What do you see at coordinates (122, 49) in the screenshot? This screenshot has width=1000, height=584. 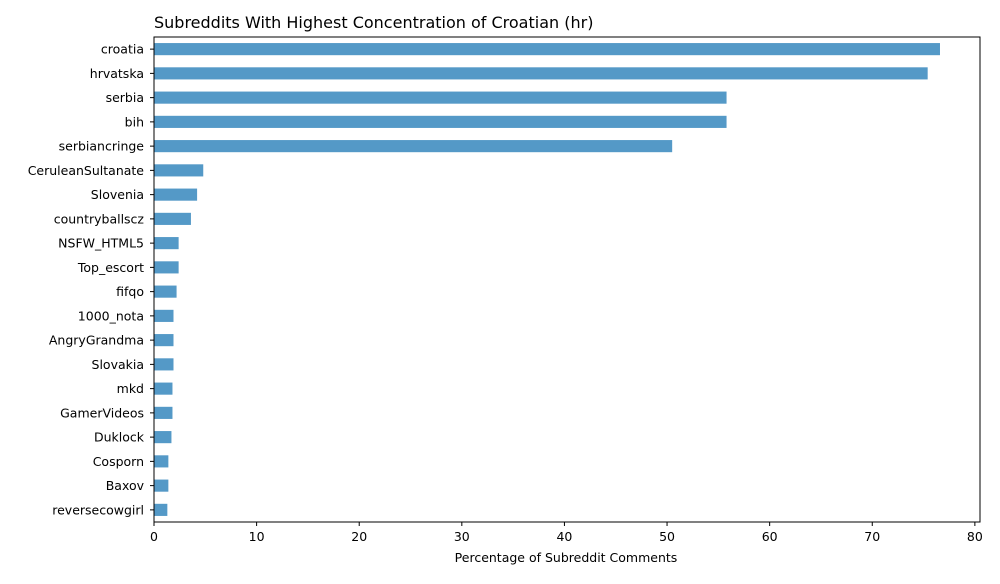 I see `y-tick-label: croatia` at bounding box center [122, 49].